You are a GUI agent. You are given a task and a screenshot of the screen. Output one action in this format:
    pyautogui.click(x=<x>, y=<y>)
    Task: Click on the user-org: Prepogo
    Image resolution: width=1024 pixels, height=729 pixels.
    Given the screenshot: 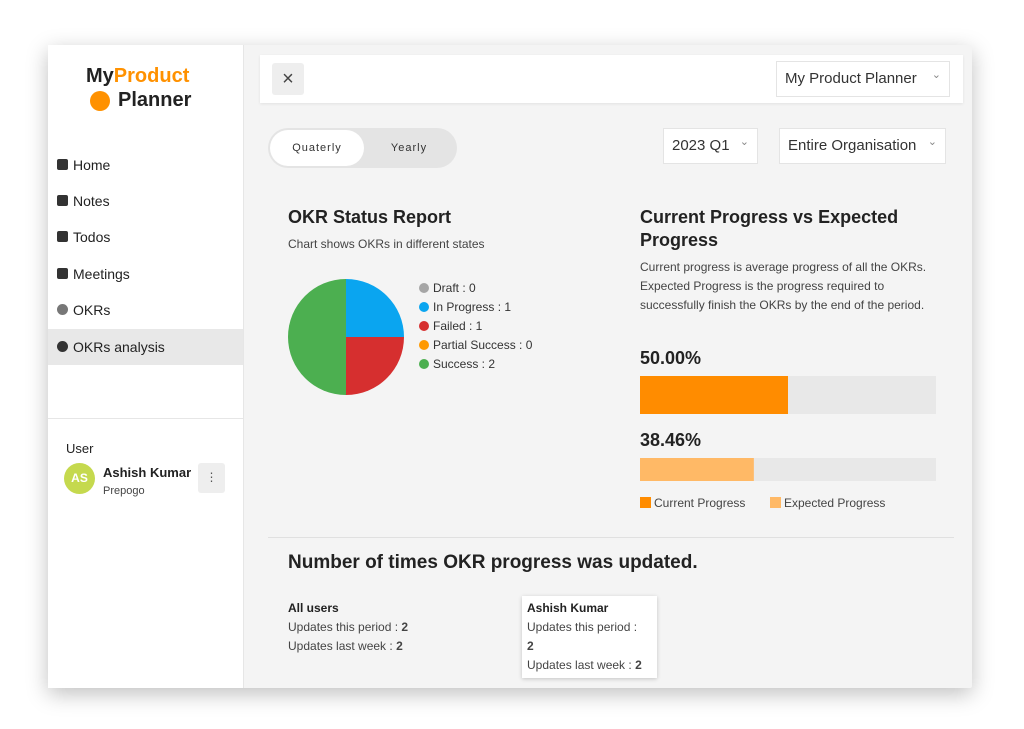 What is the action you would take?
    pyautogui.click(x=124, y=491)
    